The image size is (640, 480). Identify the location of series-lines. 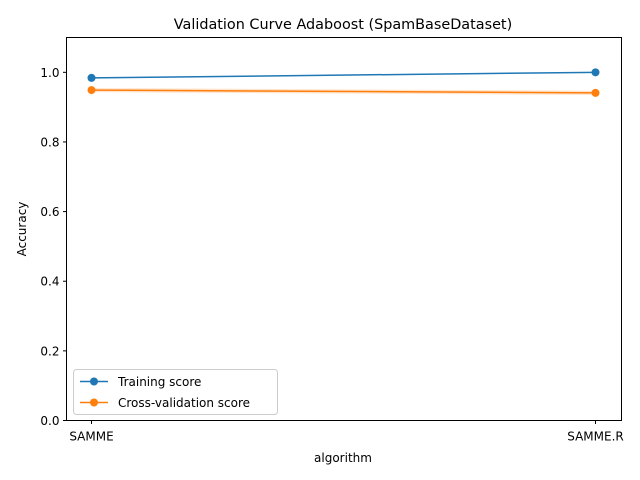
(343, 82).